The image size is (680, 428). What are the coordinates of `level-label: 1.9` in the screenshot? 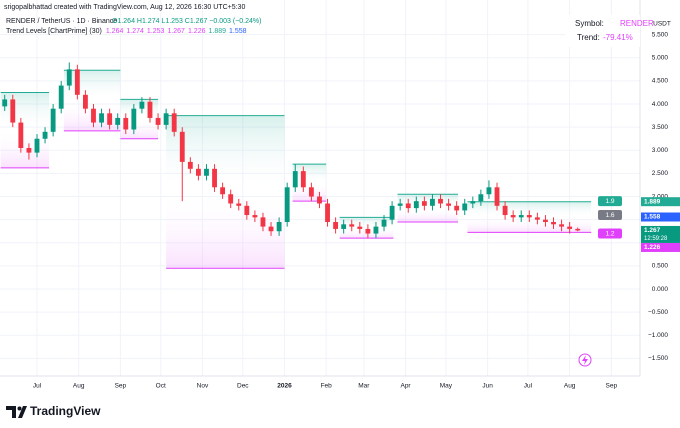 It's located at (609, 201).